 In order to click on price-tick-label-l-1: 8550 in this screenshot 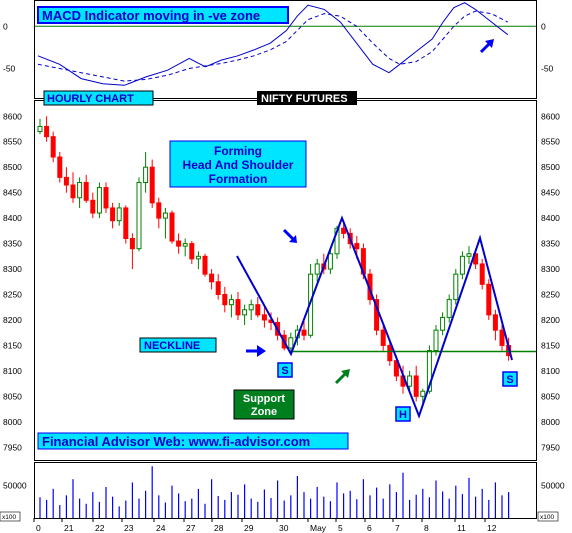, I will do `click(12, 142)`.